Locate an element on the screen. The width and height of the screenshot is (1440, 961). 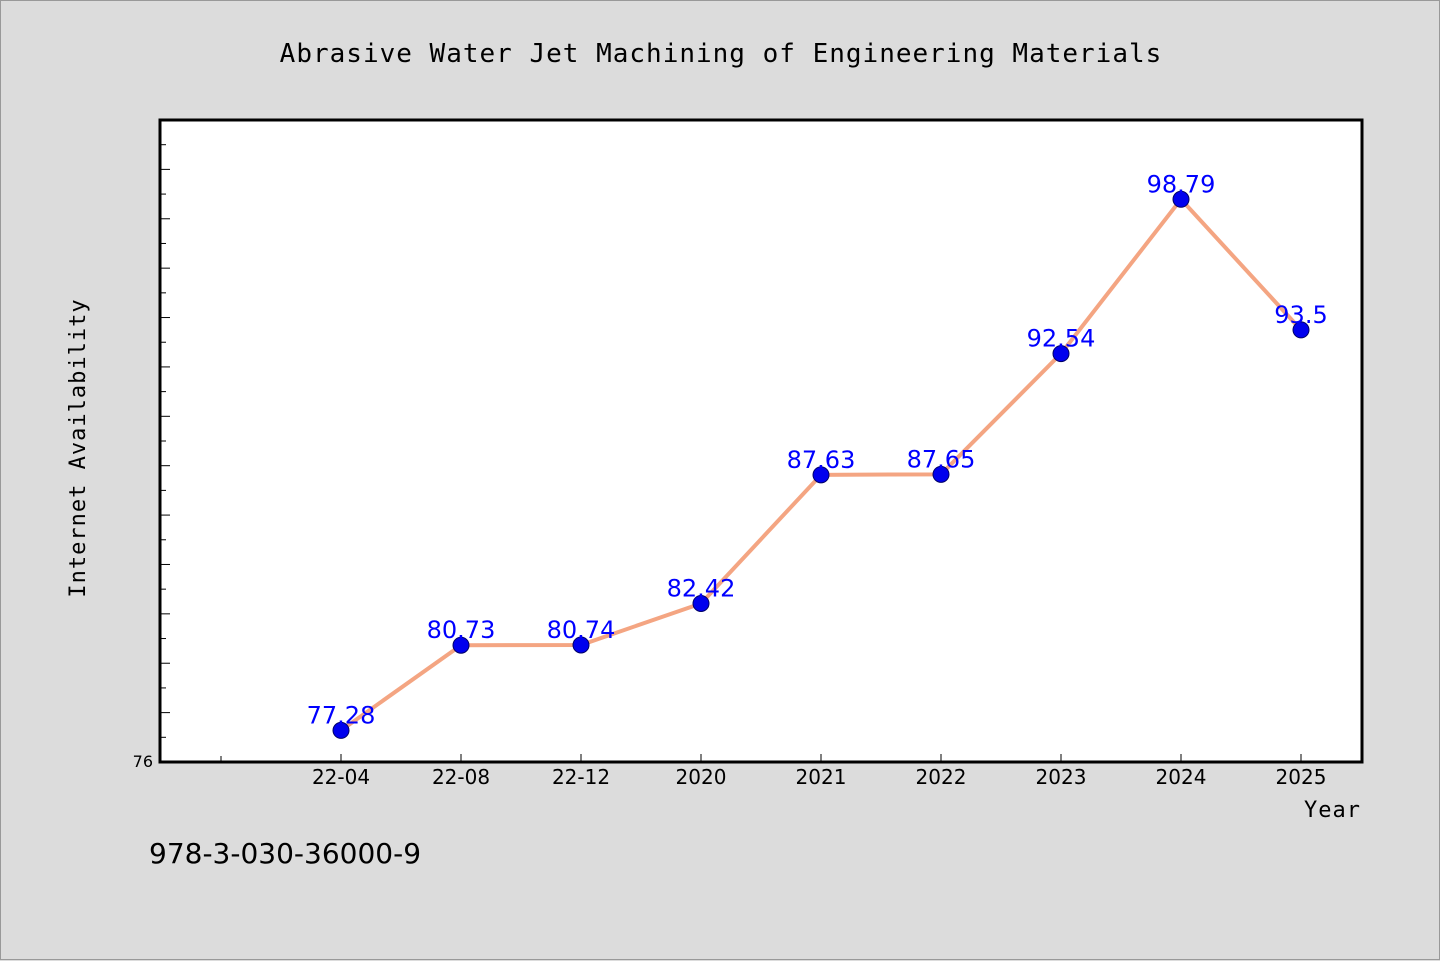
y-axis-ticks is located at coordinates (165, 453).